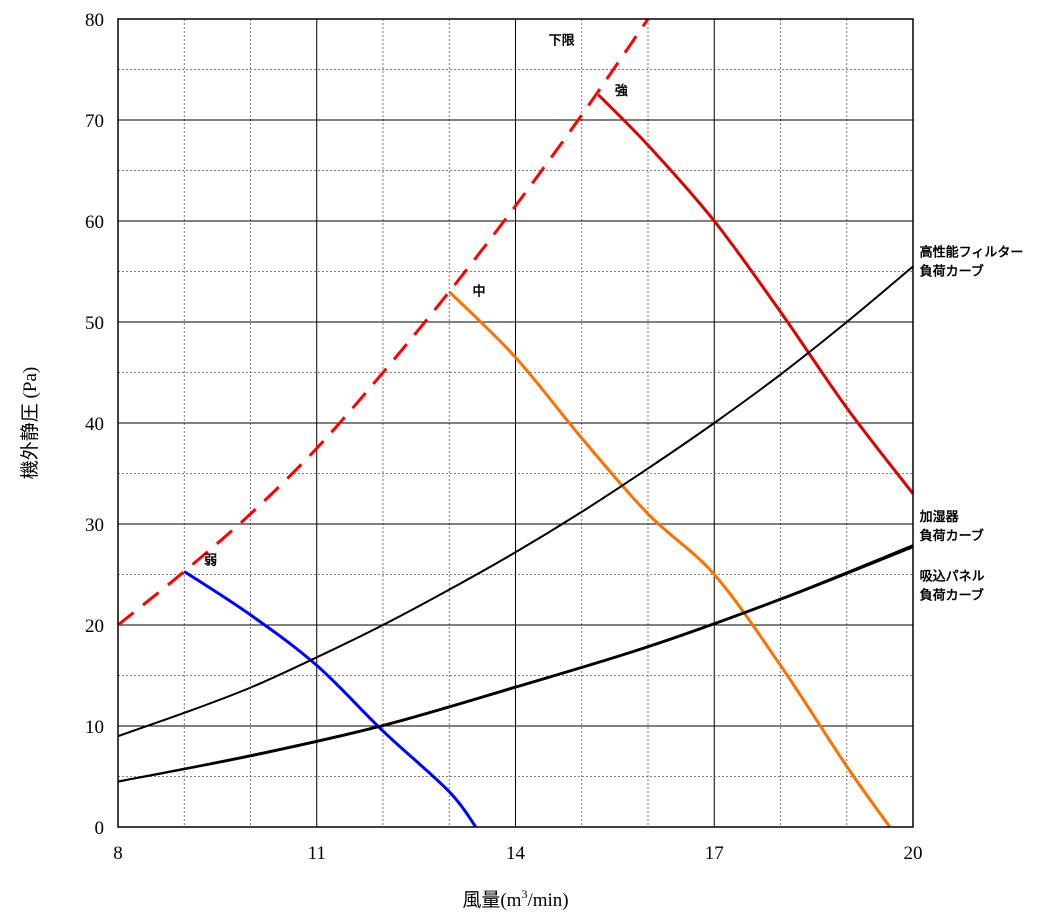  I want to click on x-axis-title-sup: 3, so click(524, 894).